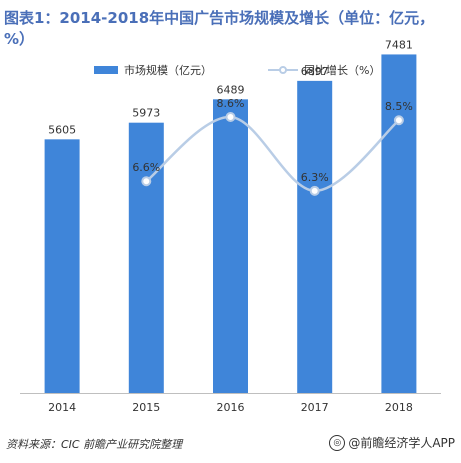 Image resolution: width=461 pixels, height=463 pixels. I want to click on growth-line, so click(272, 154).